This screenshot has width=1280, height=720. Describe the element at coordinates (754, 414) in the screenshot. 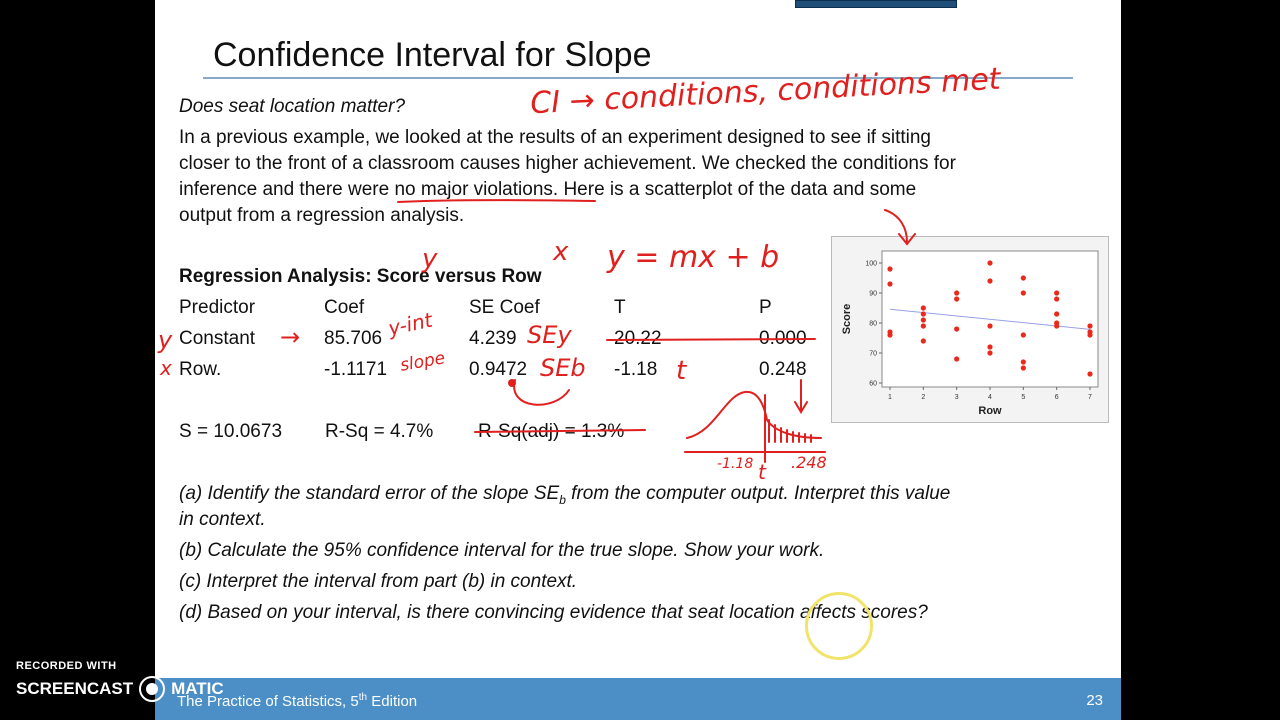

I see `ink-t-curve` at that location.